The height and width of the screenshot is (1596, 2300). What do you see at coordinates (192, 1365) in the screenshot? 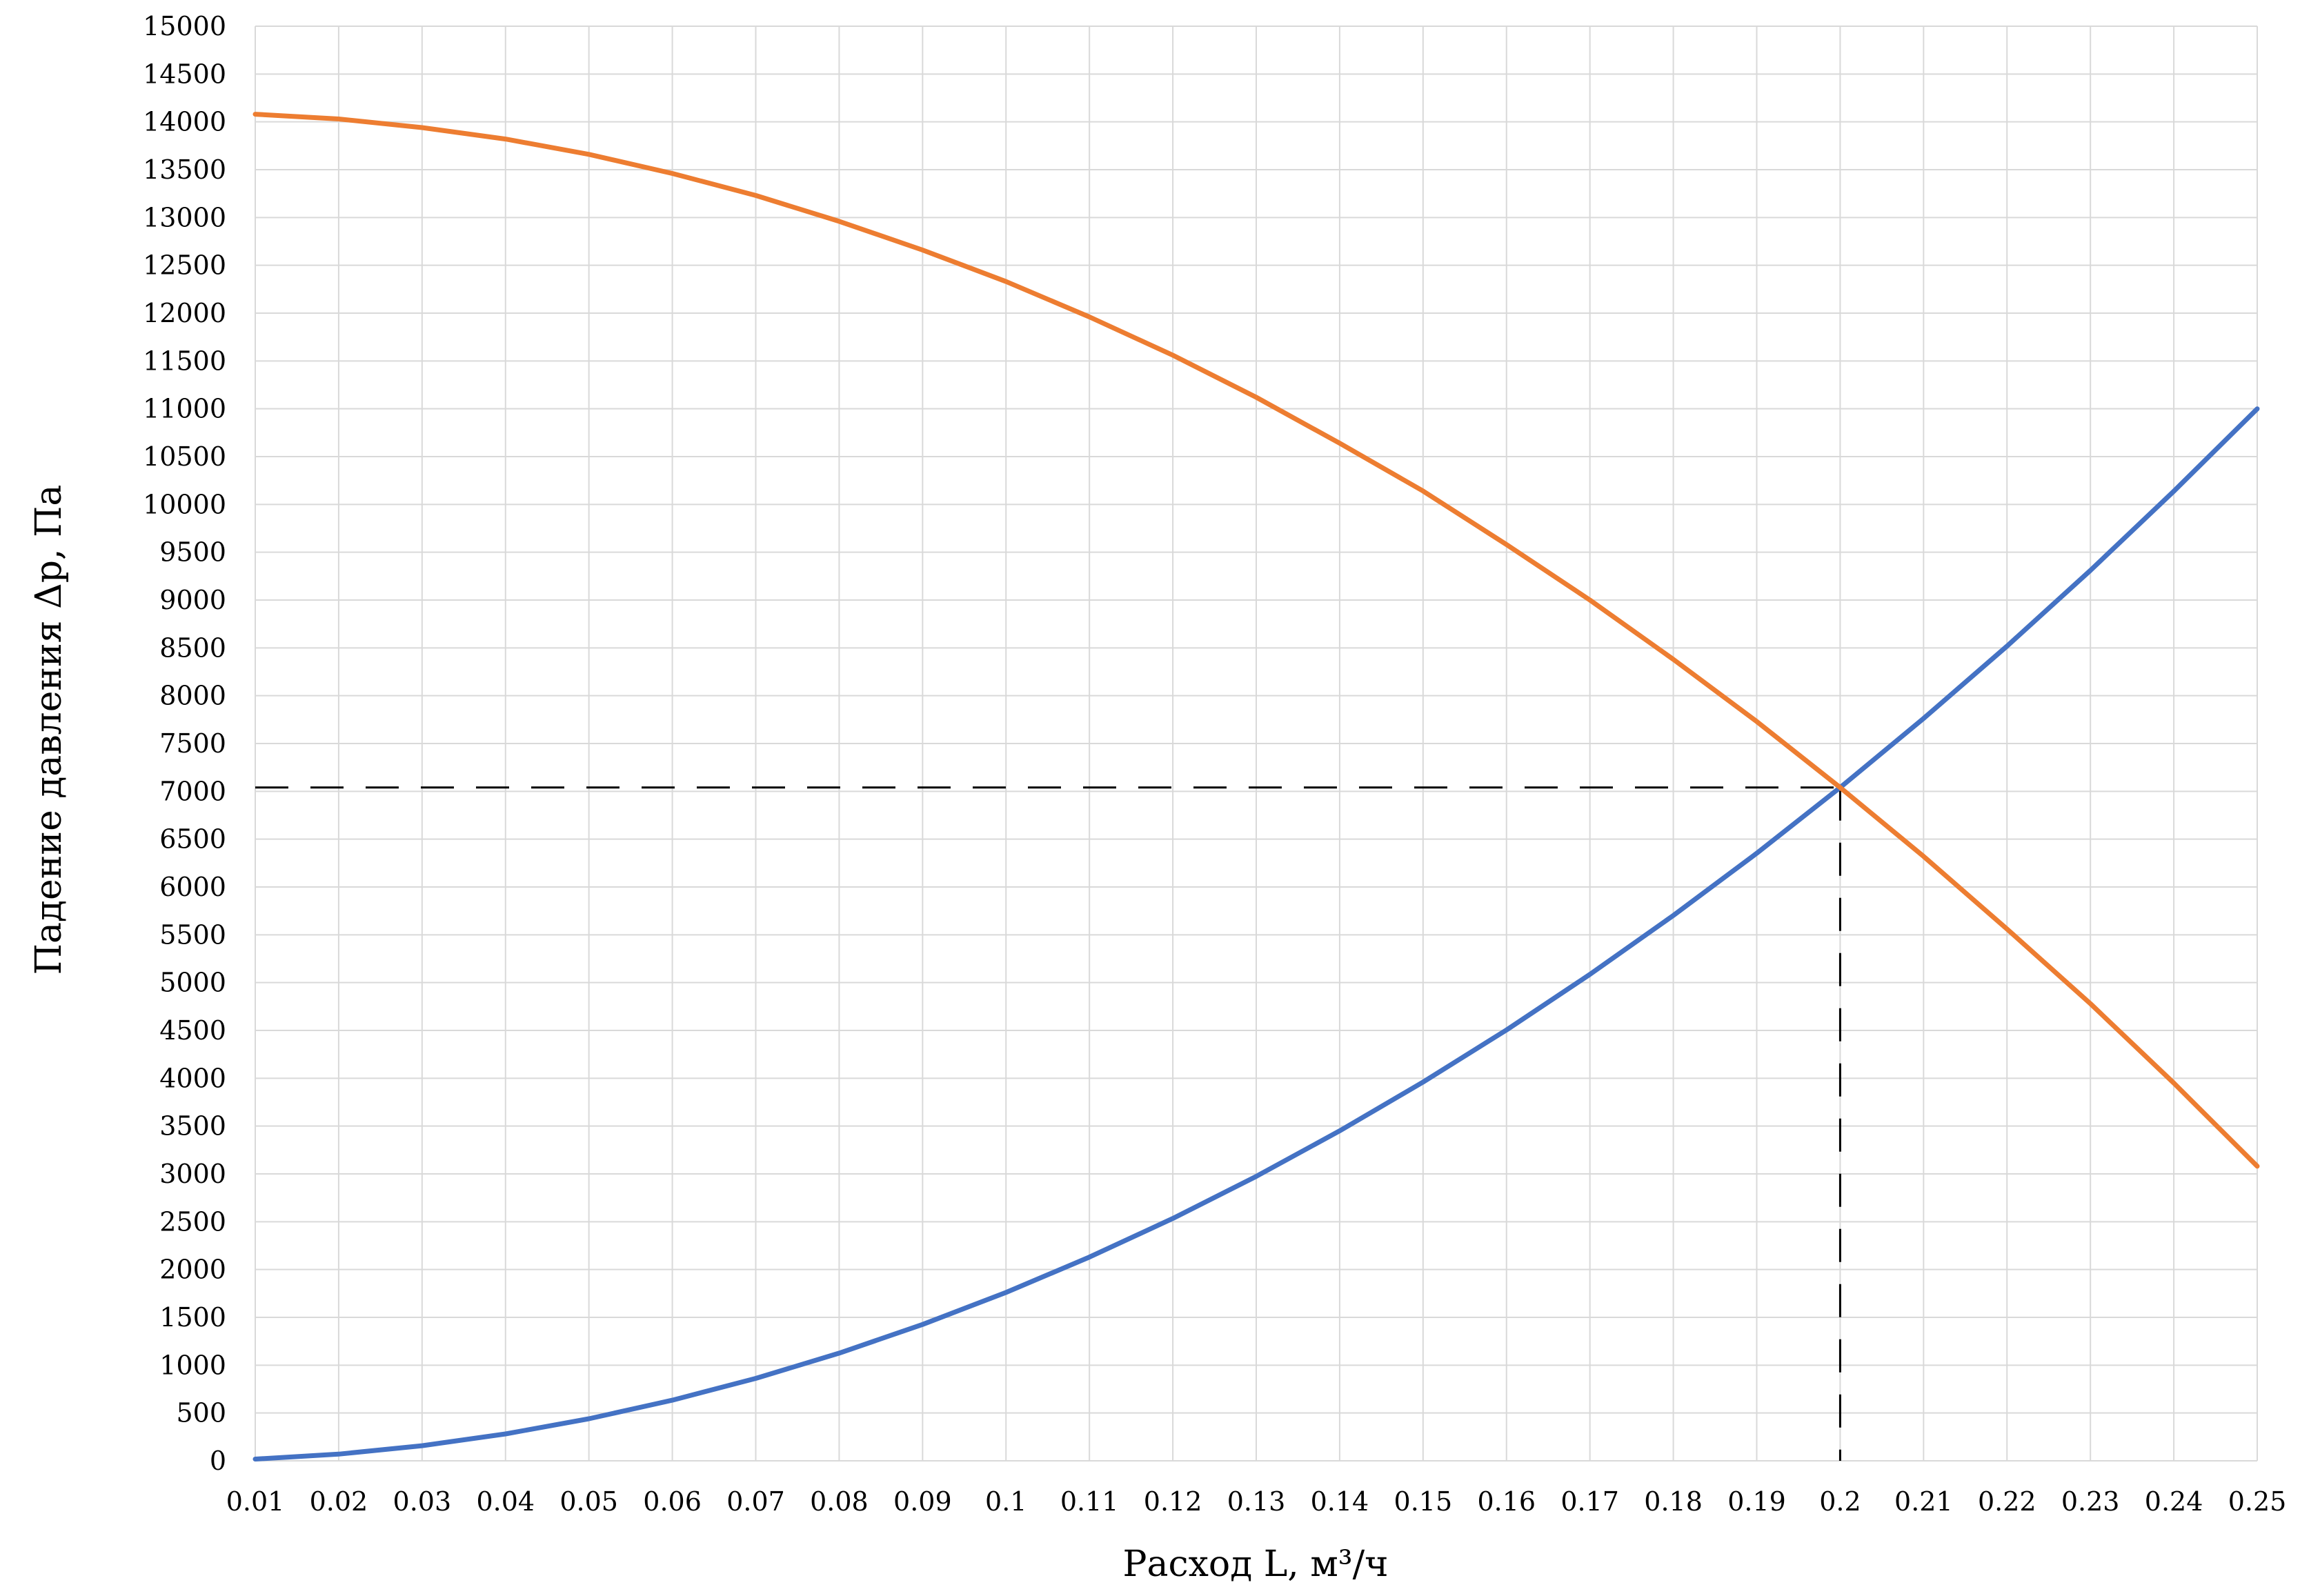
I see `y-tick-label: 1000` at bounding box center [192, 1365].